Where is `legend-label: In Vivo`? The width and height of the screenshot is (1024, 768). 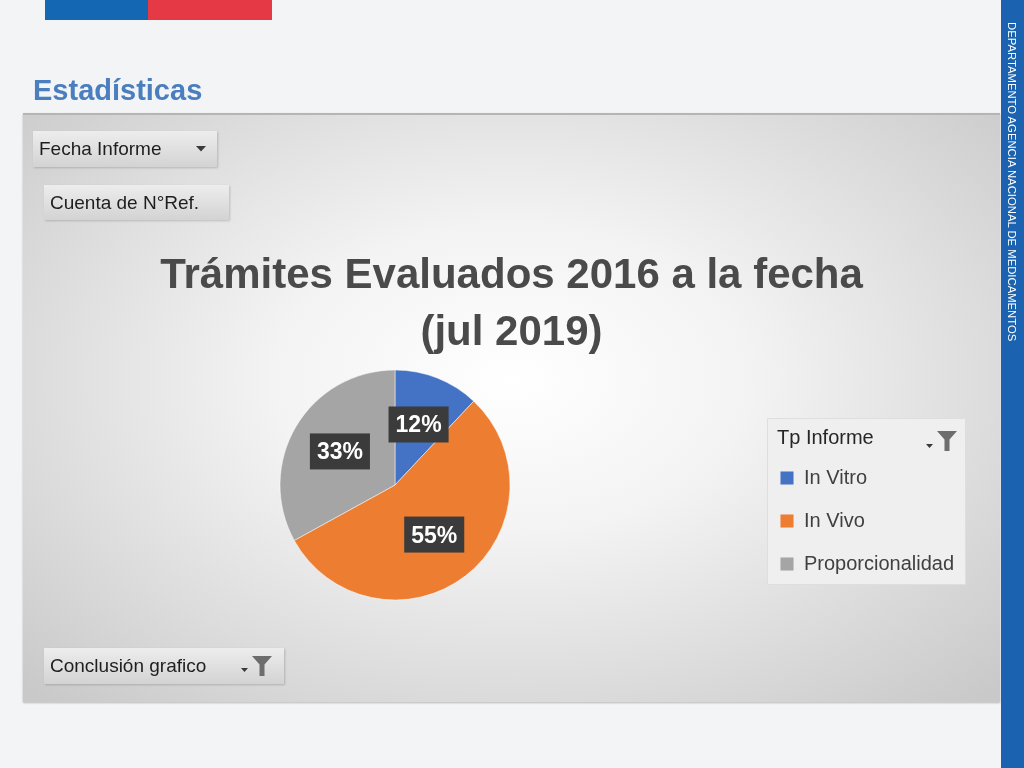
legend-label: In Vivo is located at coordinates (834, 520).